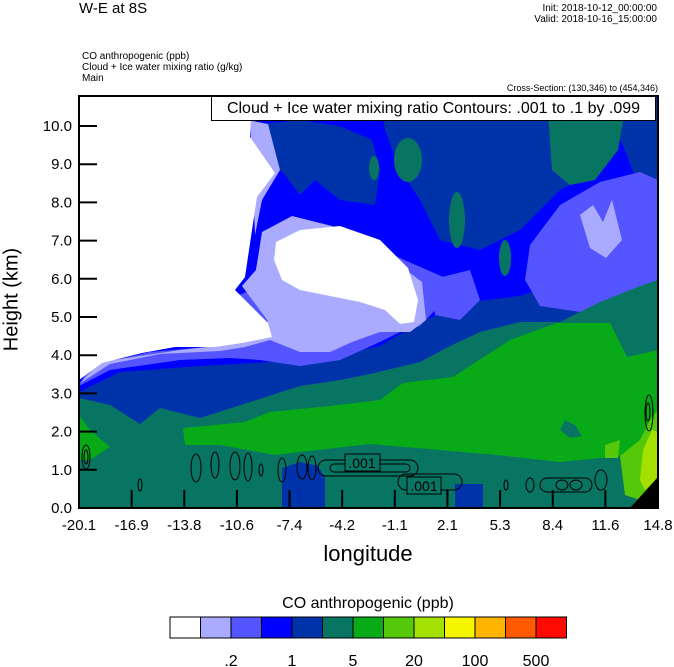 The height and width of the screenshot is (667, 674). Describe the element at coordinates (136, 56) in the screenshot. I see `field-label-co: CO anthropogenic (ppb)` at that location.